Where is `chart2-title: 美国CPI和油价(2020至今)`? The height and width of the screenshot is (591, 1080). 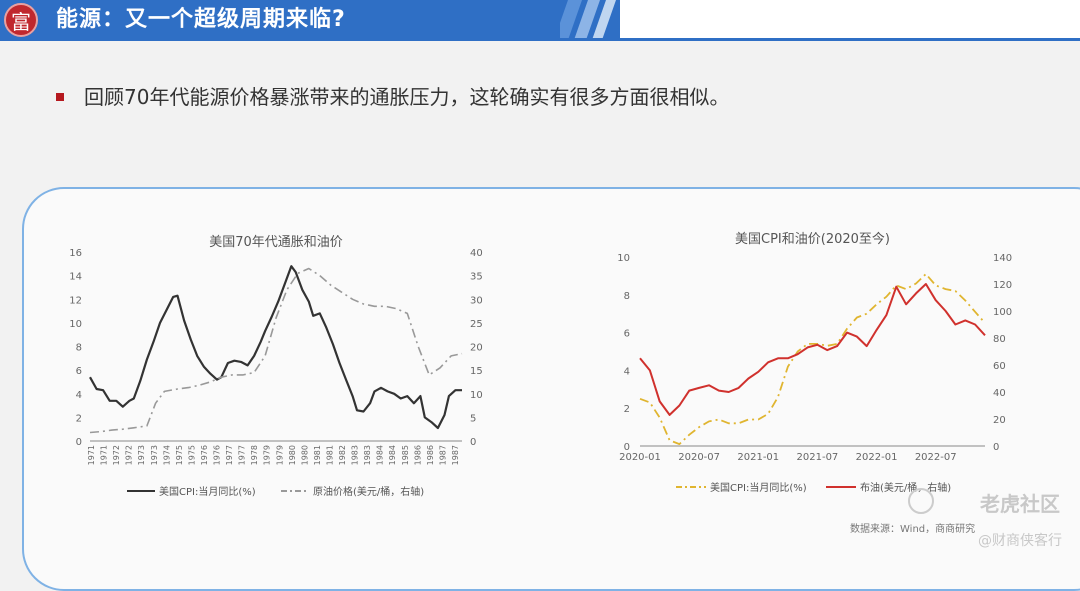
chart2-title: 美国CPI和油价(2020至今) is located at coordinates (812, 239).